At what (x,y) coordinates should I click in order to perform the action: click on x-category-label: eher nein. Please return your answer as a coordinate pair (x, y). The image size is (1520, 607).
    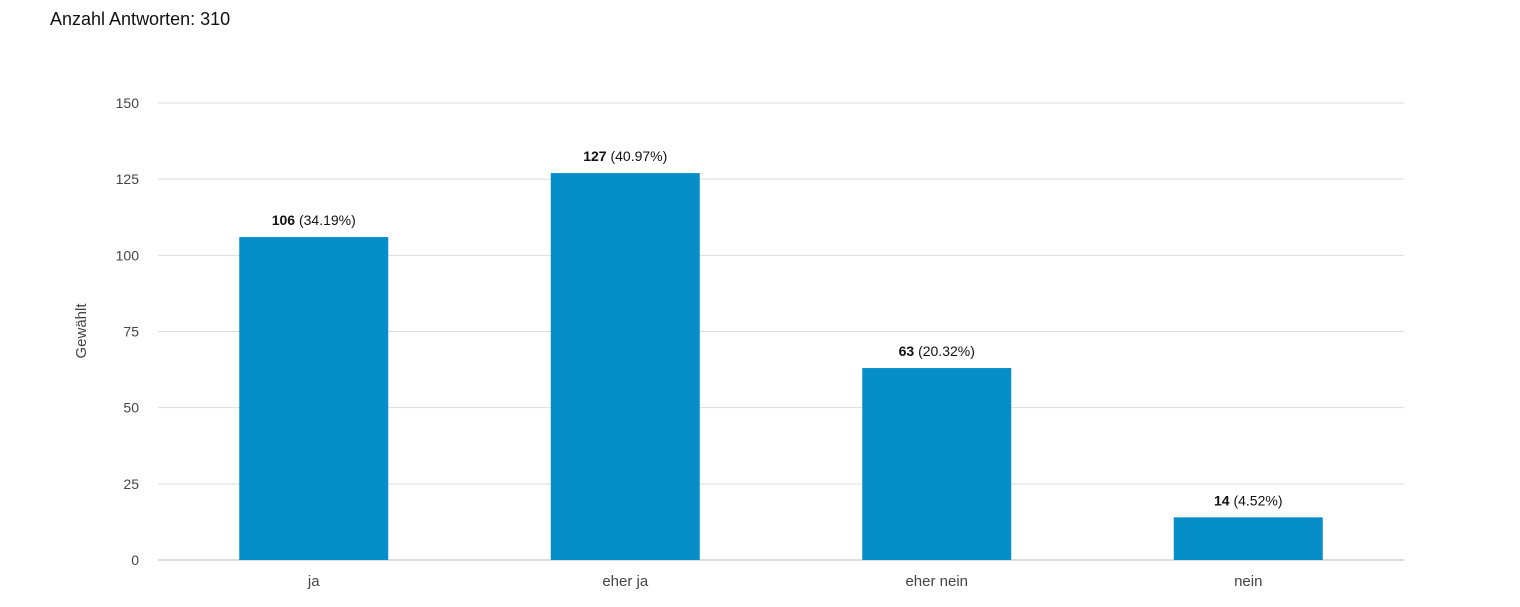
    Looking at the image, I should click on (936, 581).